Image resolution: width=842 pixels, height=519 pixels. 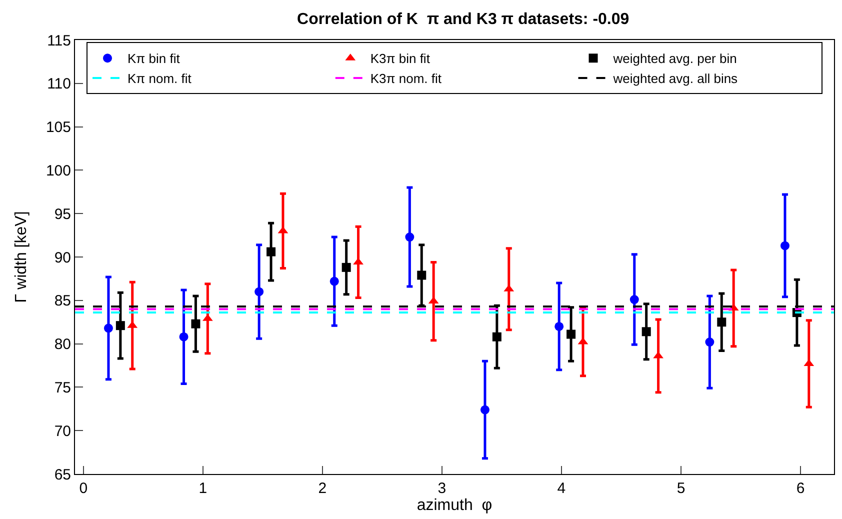 I want to click on y-tick-label: 90, so click(x=62, y=257).